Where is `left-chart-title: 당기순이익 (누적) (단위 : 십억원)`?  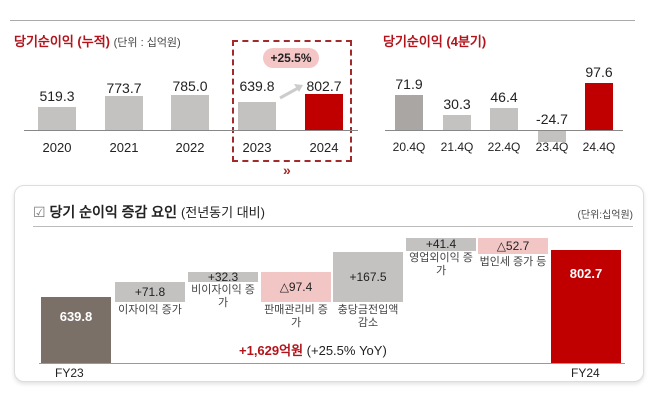 left-chart-title: 당기순이익 (누적) (단위 : 십억원) is located at coordinates (97, 41).